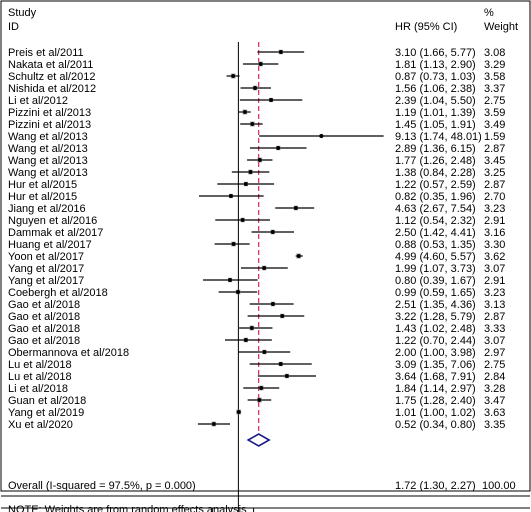  What do you see at coordinates (494, 353) in the screenshot?
I see `study-weight: 2.97` at bounding box center [494, 353].